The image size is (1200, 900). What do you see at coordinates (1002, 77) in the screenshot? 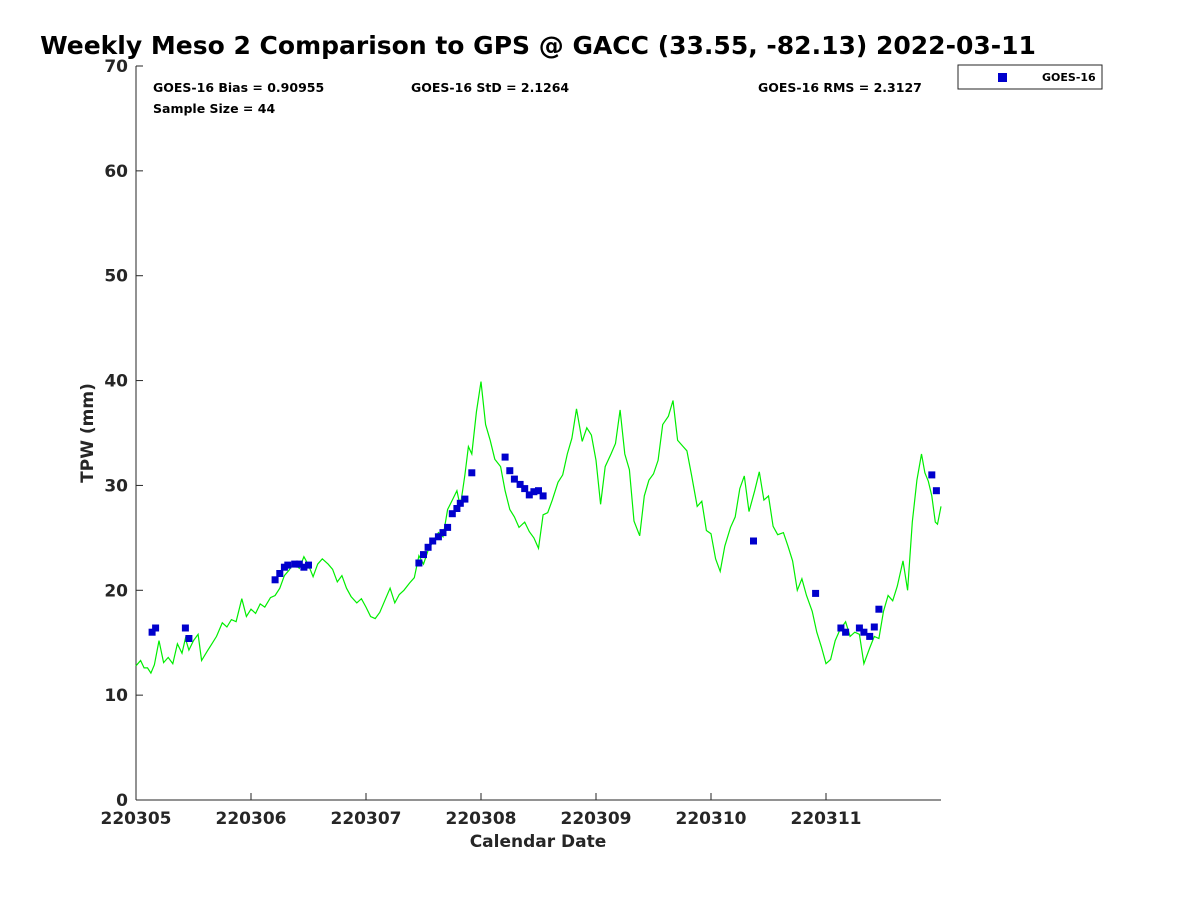
I see `legend-marker-goes16` at bounding box center [1002, 77].